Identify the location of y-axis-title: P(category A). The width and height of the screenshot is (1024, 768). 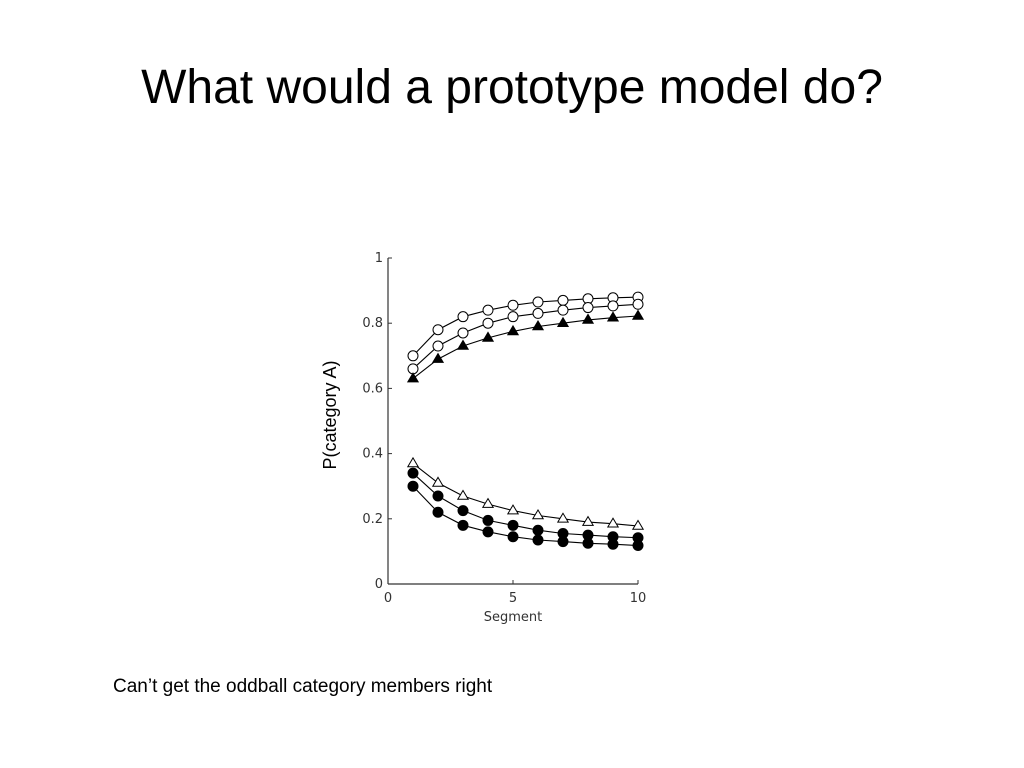
(330, 414).